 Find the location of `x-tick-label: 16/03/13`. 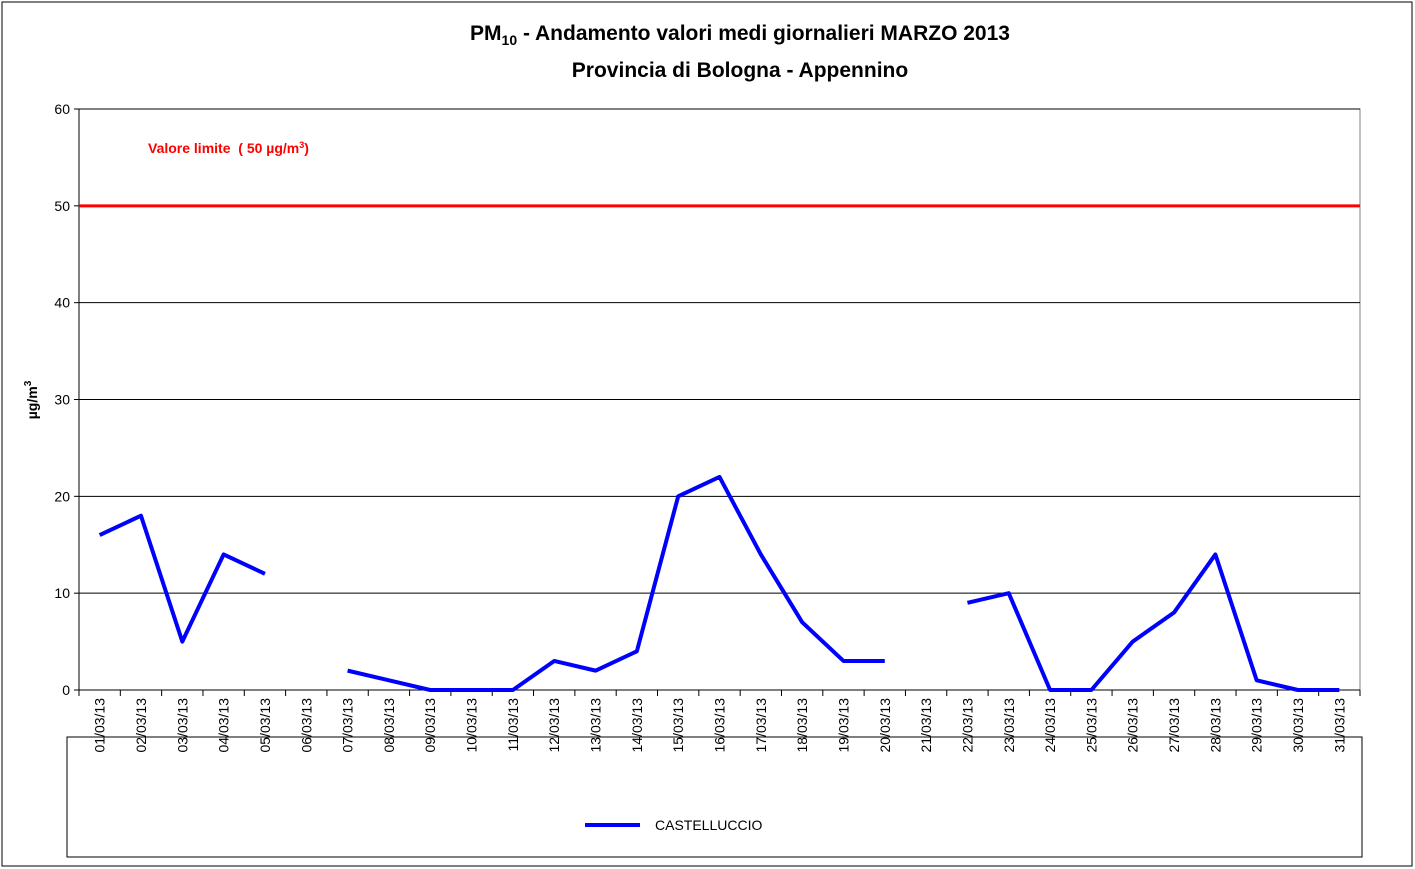

x-tick-label: 16/03/13 is located at coordinates (720, 725).